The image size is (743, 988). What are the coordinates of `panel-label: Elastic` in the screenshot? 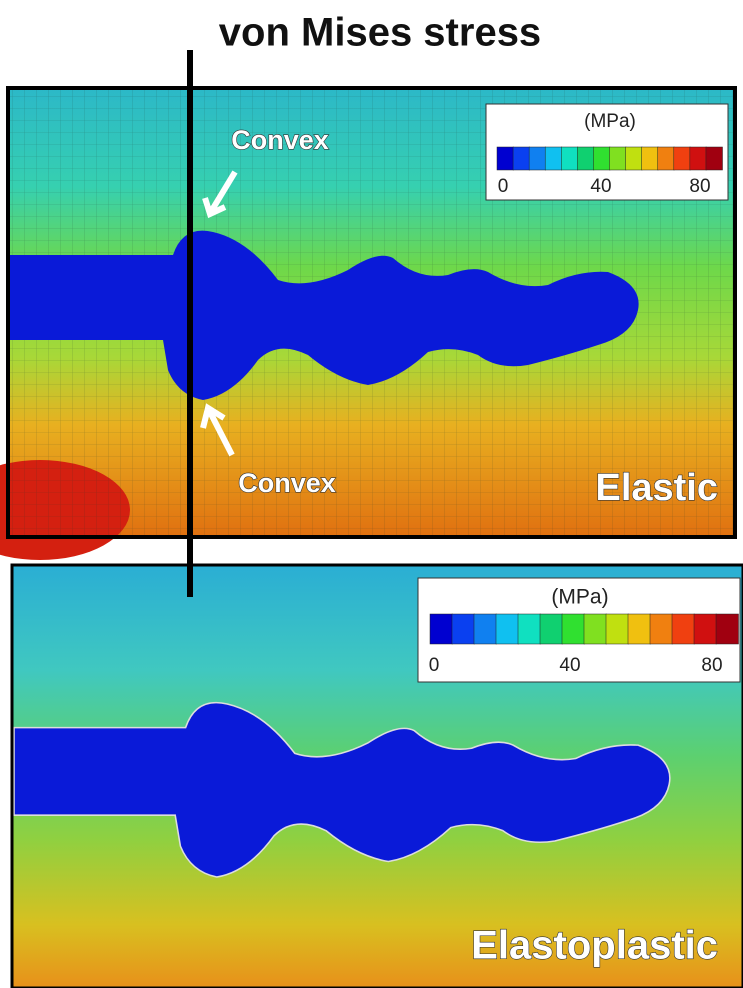 It's located at (656, 488).